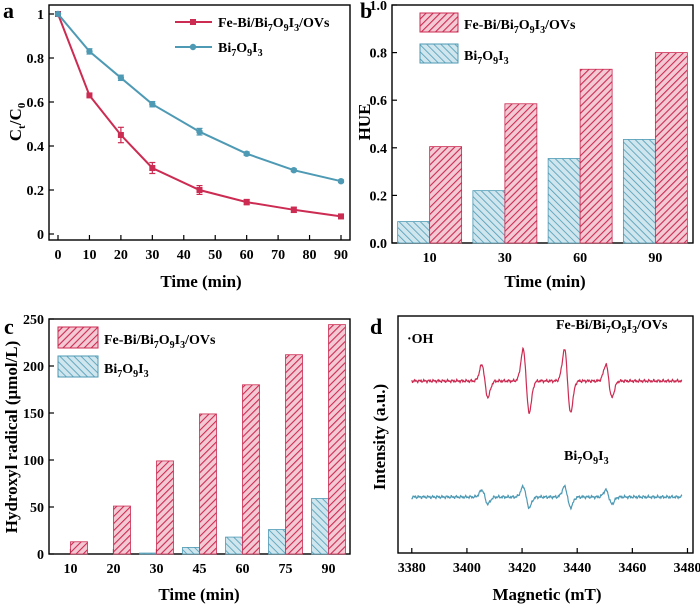 Image resolution: width=700 pixels, height=607 pixels. I want to click on panel-b-y-tick-label: 1.0, so click(379, 7).